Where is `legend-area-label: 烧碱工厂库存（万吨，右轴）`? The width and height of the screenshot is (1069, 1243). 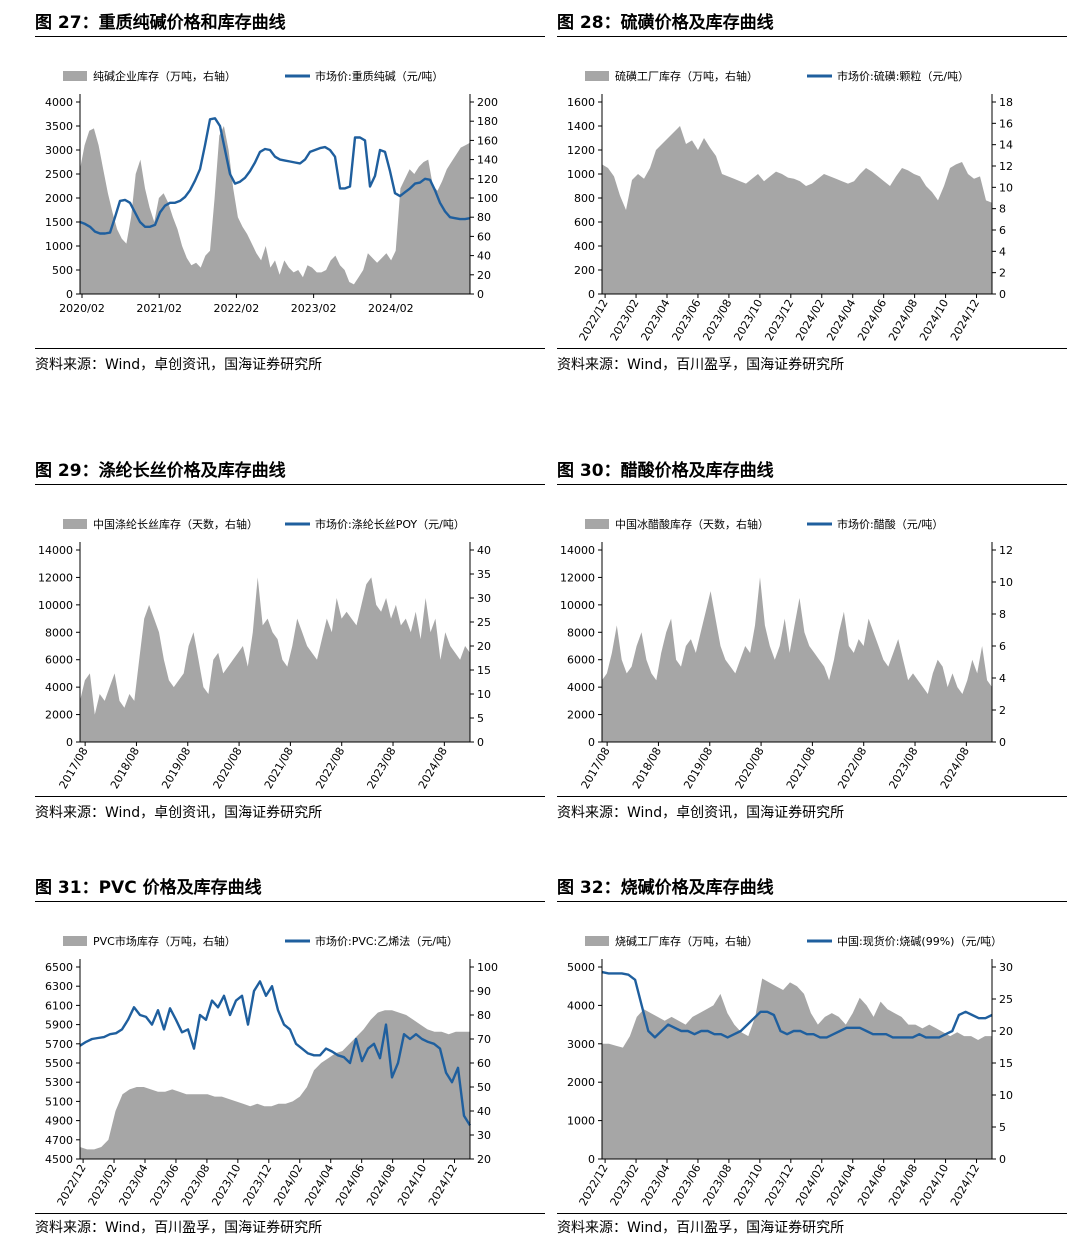 legend-area-label: 烧碱工厂库存（万吨，右轴） is located at coordinates (686, 941).